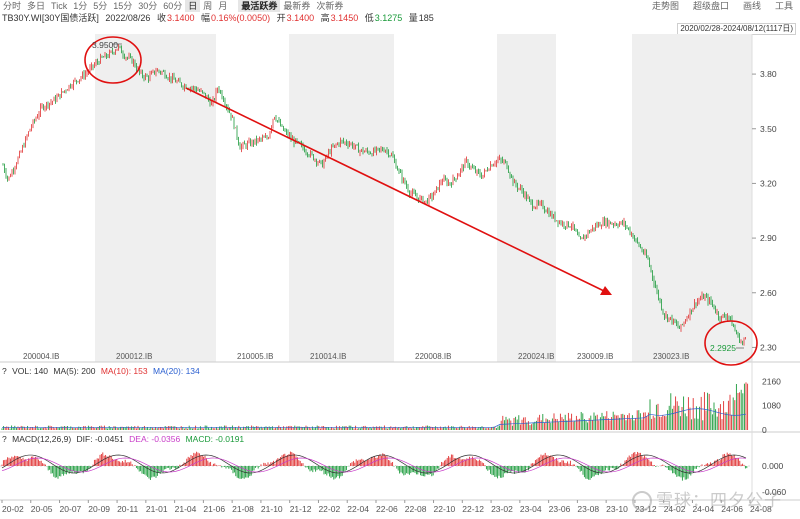 The width and height of the screenshot is (800, 519). What do you see at coordinates (531, 509) in the screenshot?
I see `x-axis-label-18: 23-04` at bounding box center [531, 509].